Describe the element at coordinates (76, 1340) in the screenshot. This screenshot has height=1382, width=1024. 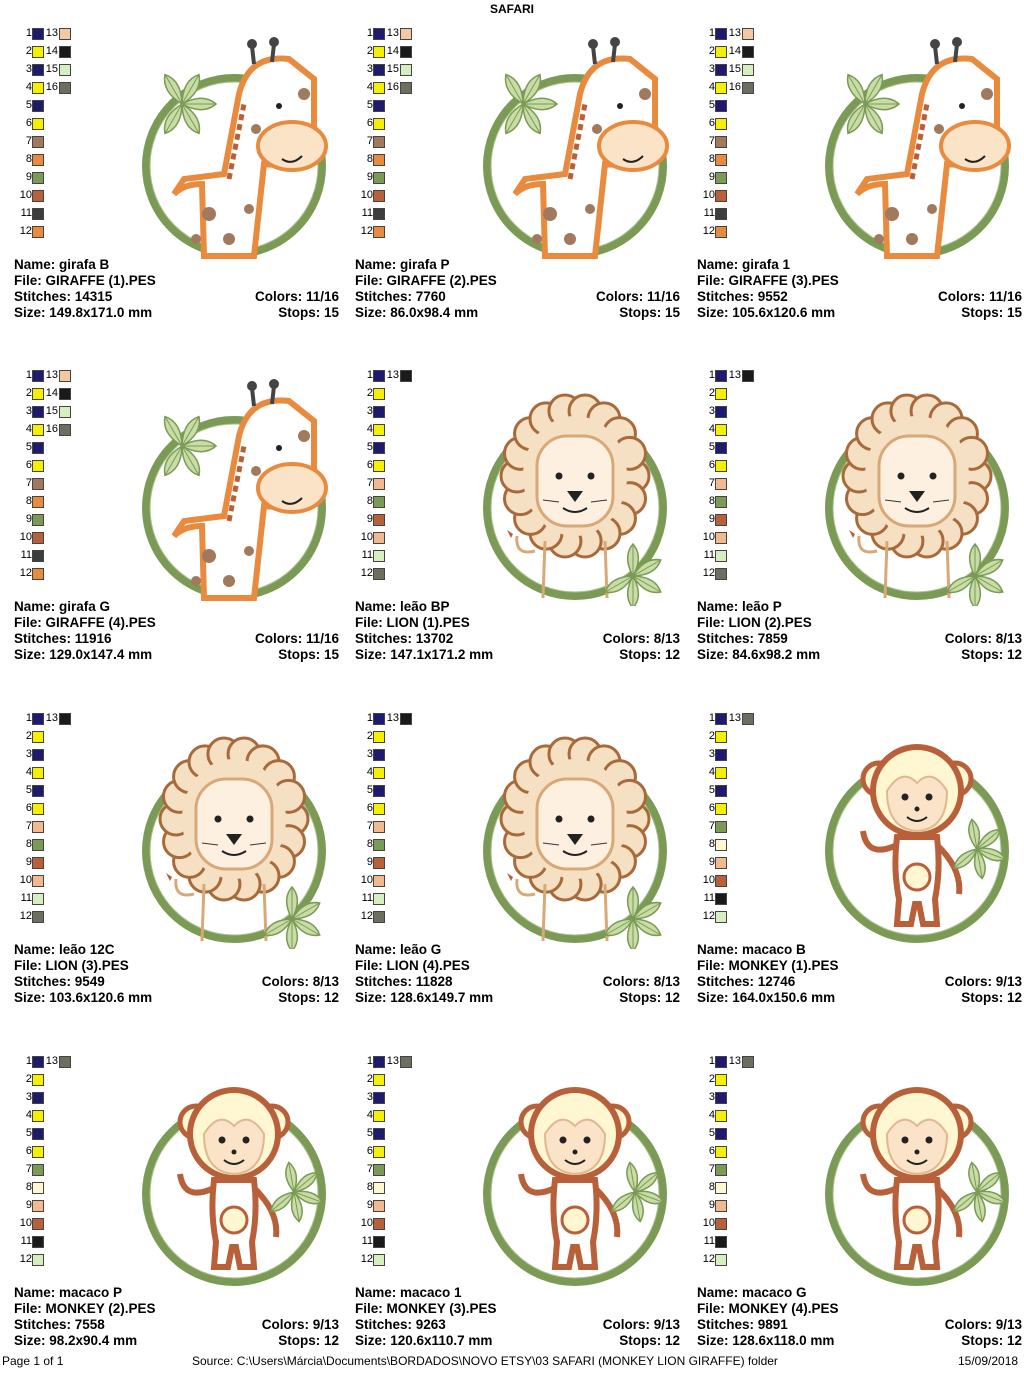
I see `design-size: Size: 98.2x90.4 mm` at that location.